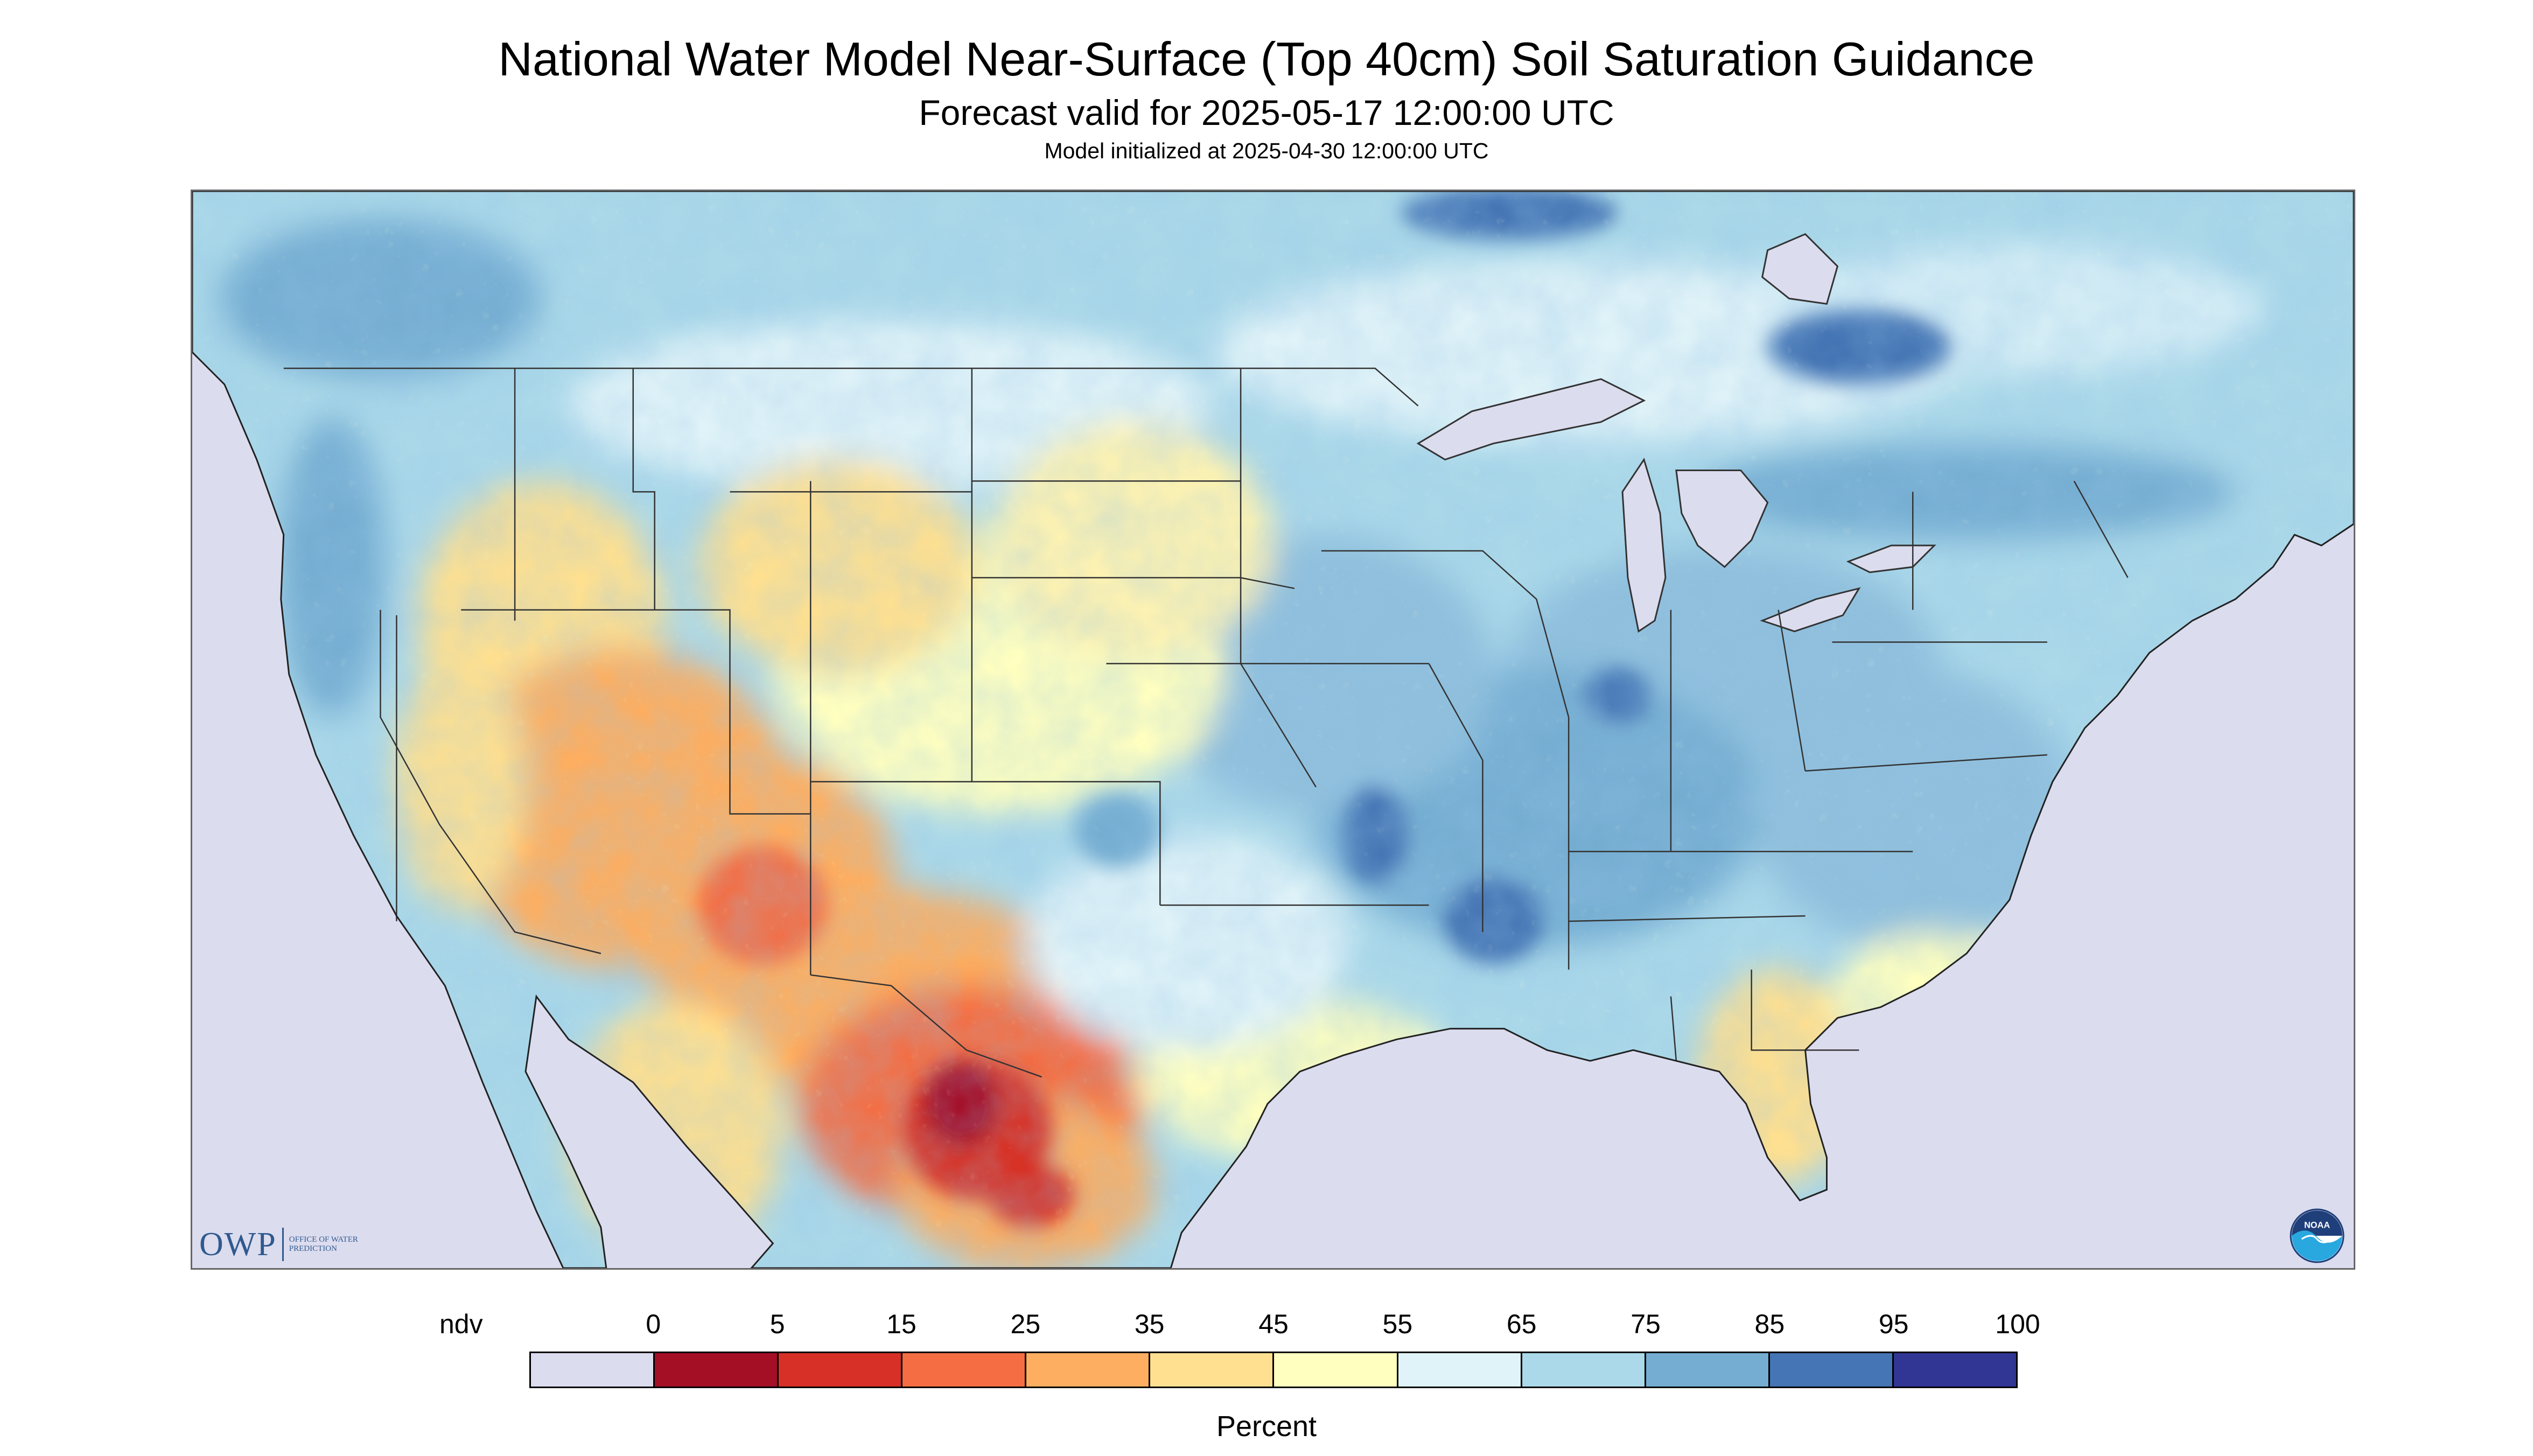 The width and height of the screenshot is (2533, 1456). What do you see at coordinates (461, 1324) in the screenshot?
I see `legend-tick-label: ndv` at bounding box center [461, 1324].